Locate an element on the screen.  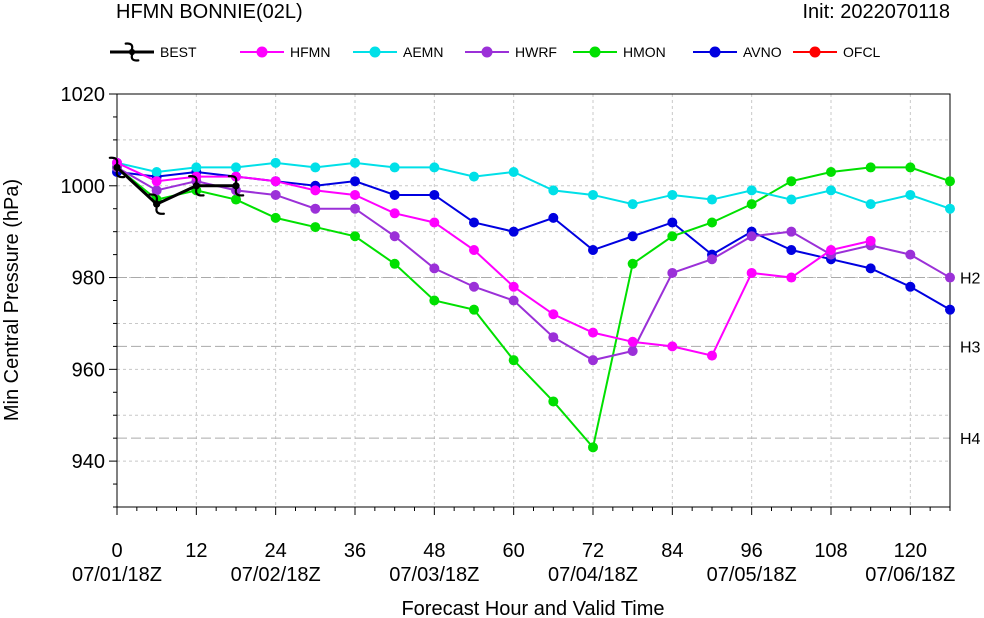
legend-marker-hwrf is located at coordinates (487, 52).